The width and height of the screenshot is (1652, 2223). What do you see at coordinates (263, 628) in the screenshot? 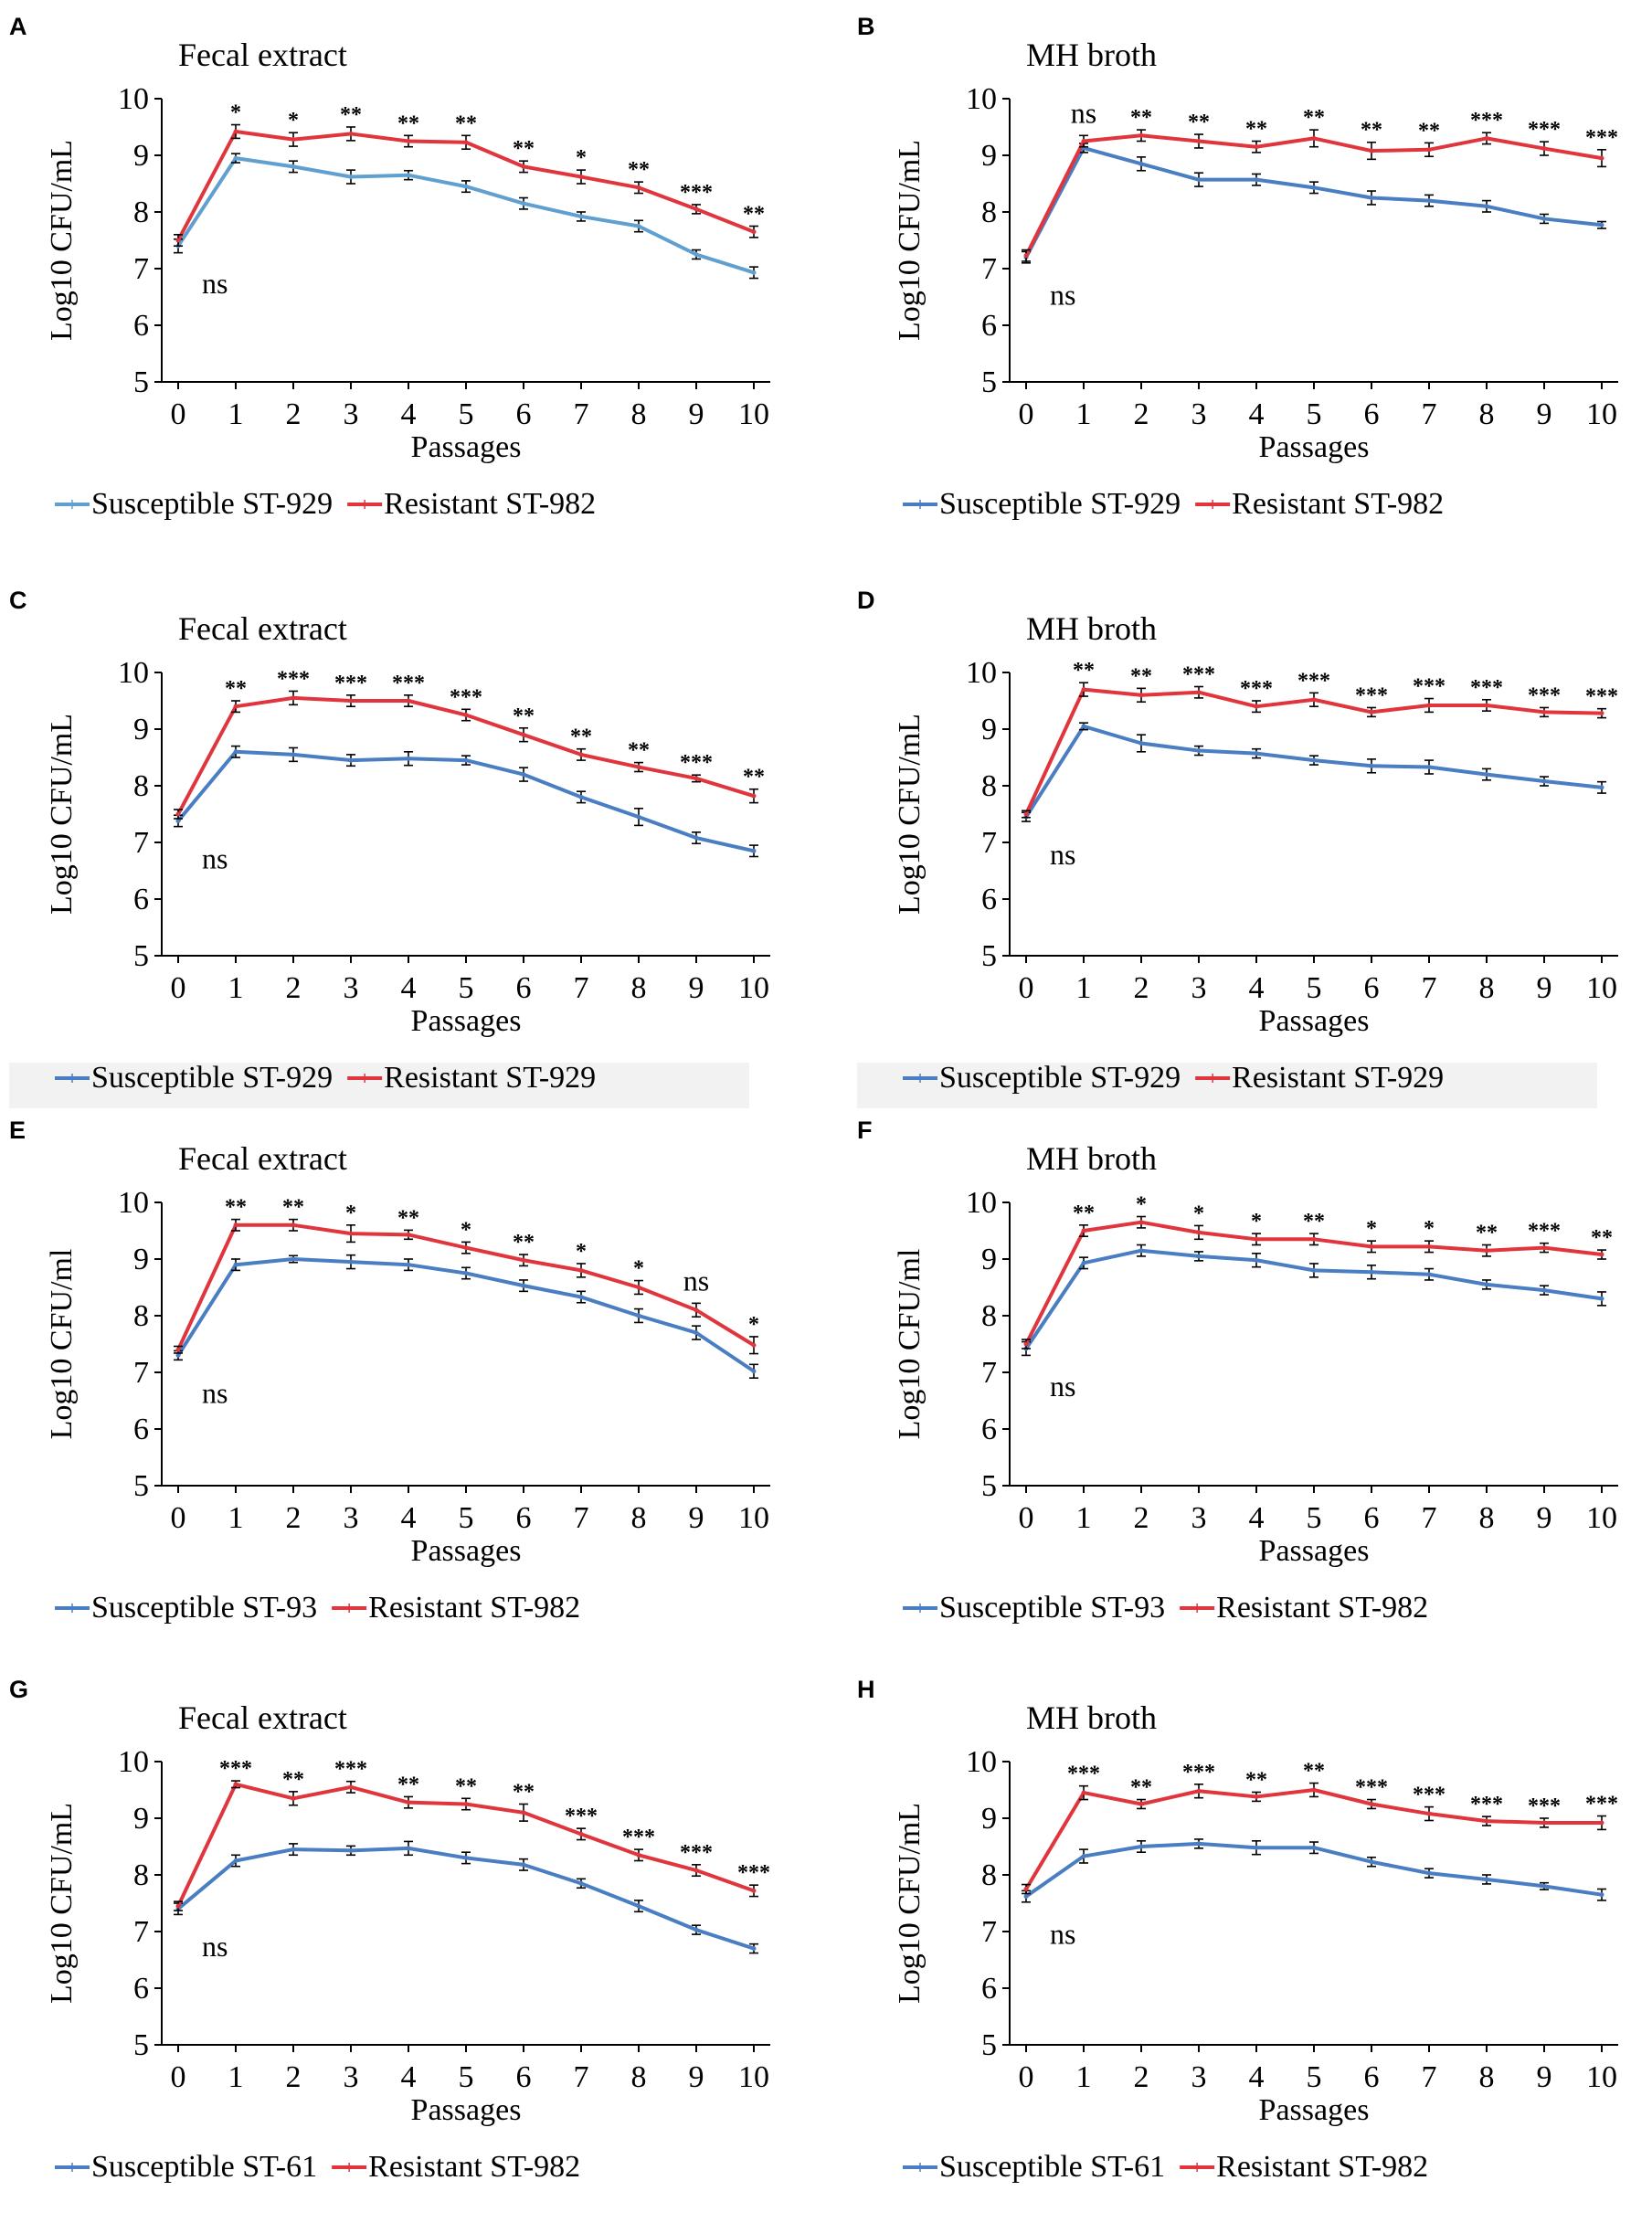
I see `chart-title: Fecal extract` at bounding box center [263, 628].